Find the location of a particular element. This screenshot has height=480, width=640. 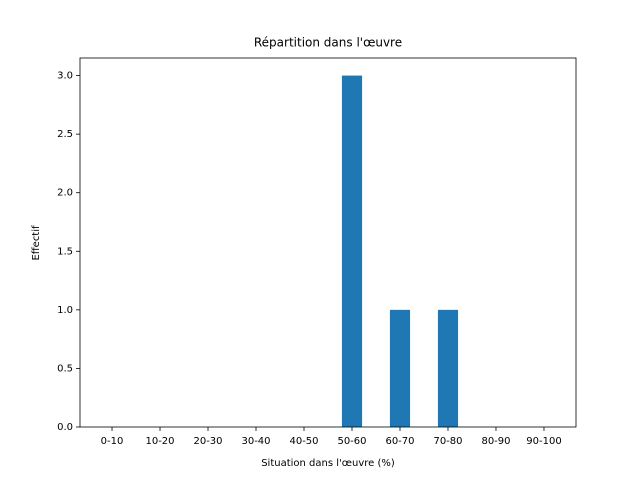

x-tick-label: 50-60 is located at coordinates (351, 441).